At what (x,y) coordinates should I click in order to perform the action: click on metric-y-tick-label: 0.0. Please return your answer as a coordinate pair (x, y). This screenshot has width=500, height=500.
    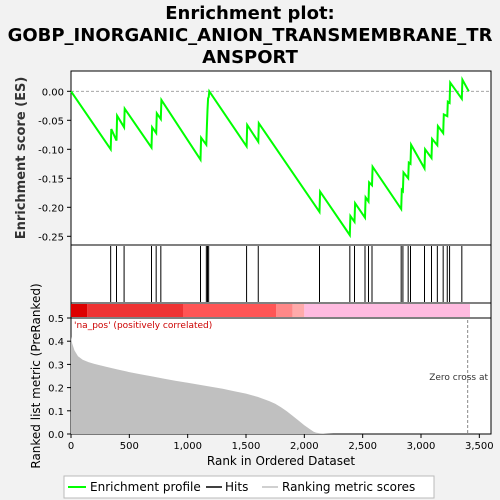
    Looking at the image, I should click on (56, 435).